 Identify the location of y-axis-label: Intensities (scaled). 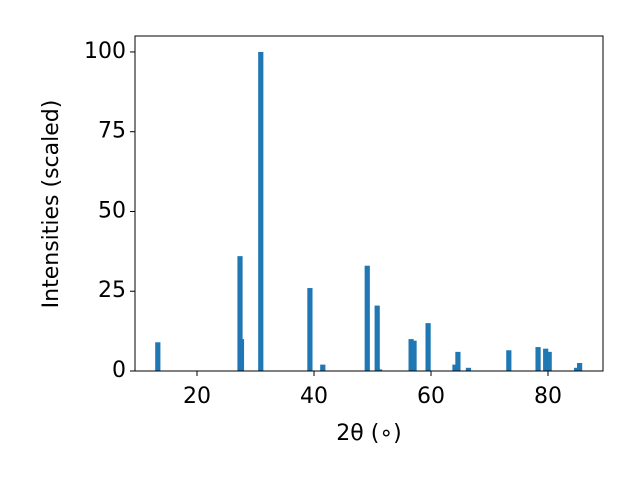
(51, 204).